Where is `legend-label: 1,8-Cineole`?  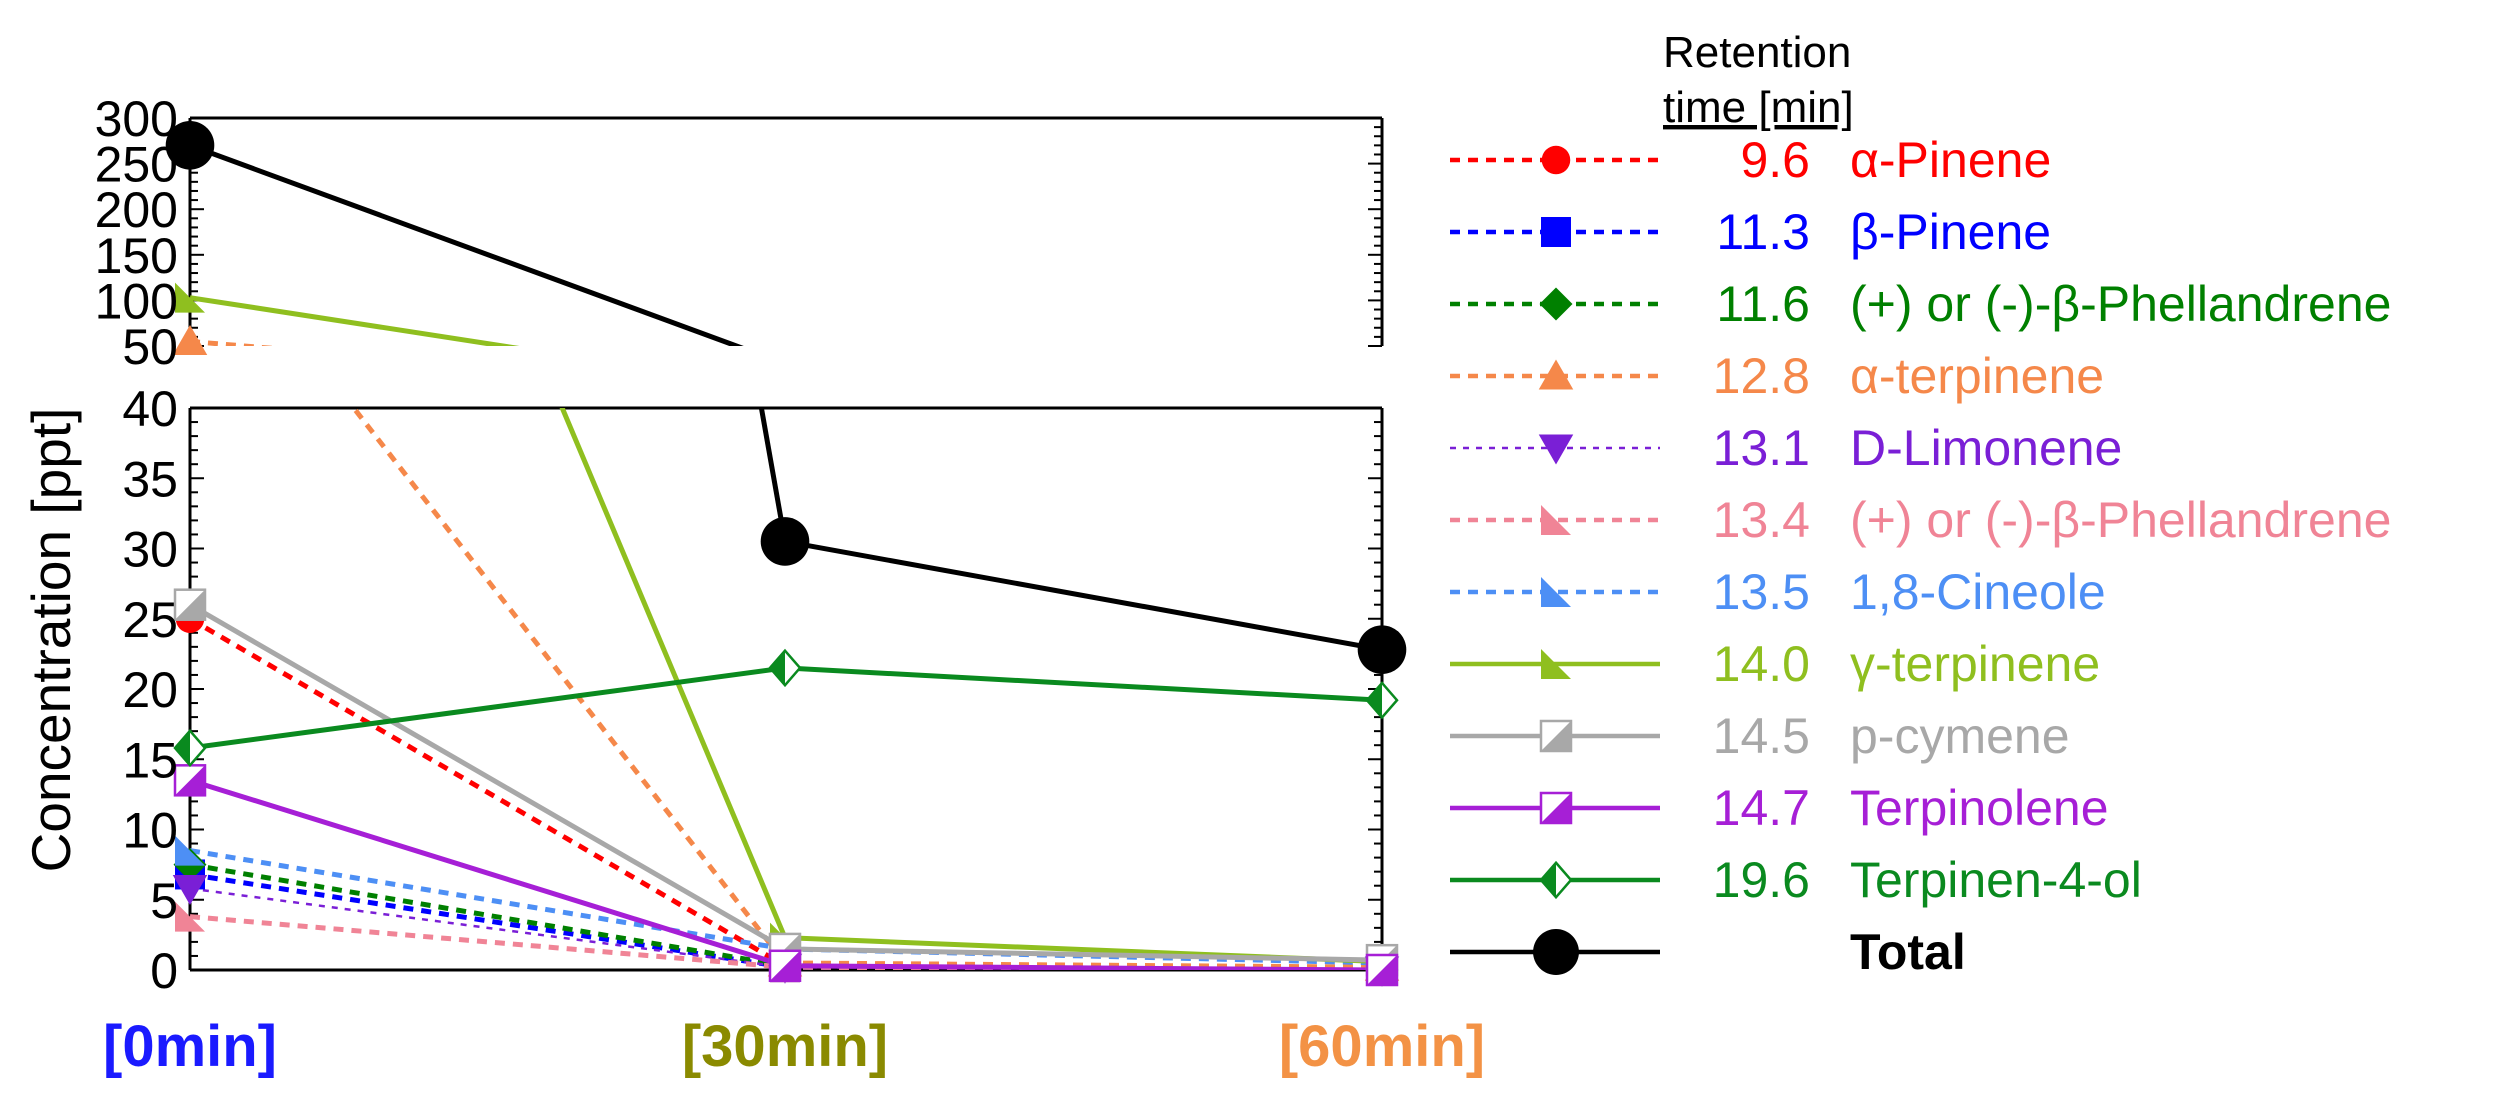
legend-label: 1,8-Cineole is located at coordinates (1978, 592).